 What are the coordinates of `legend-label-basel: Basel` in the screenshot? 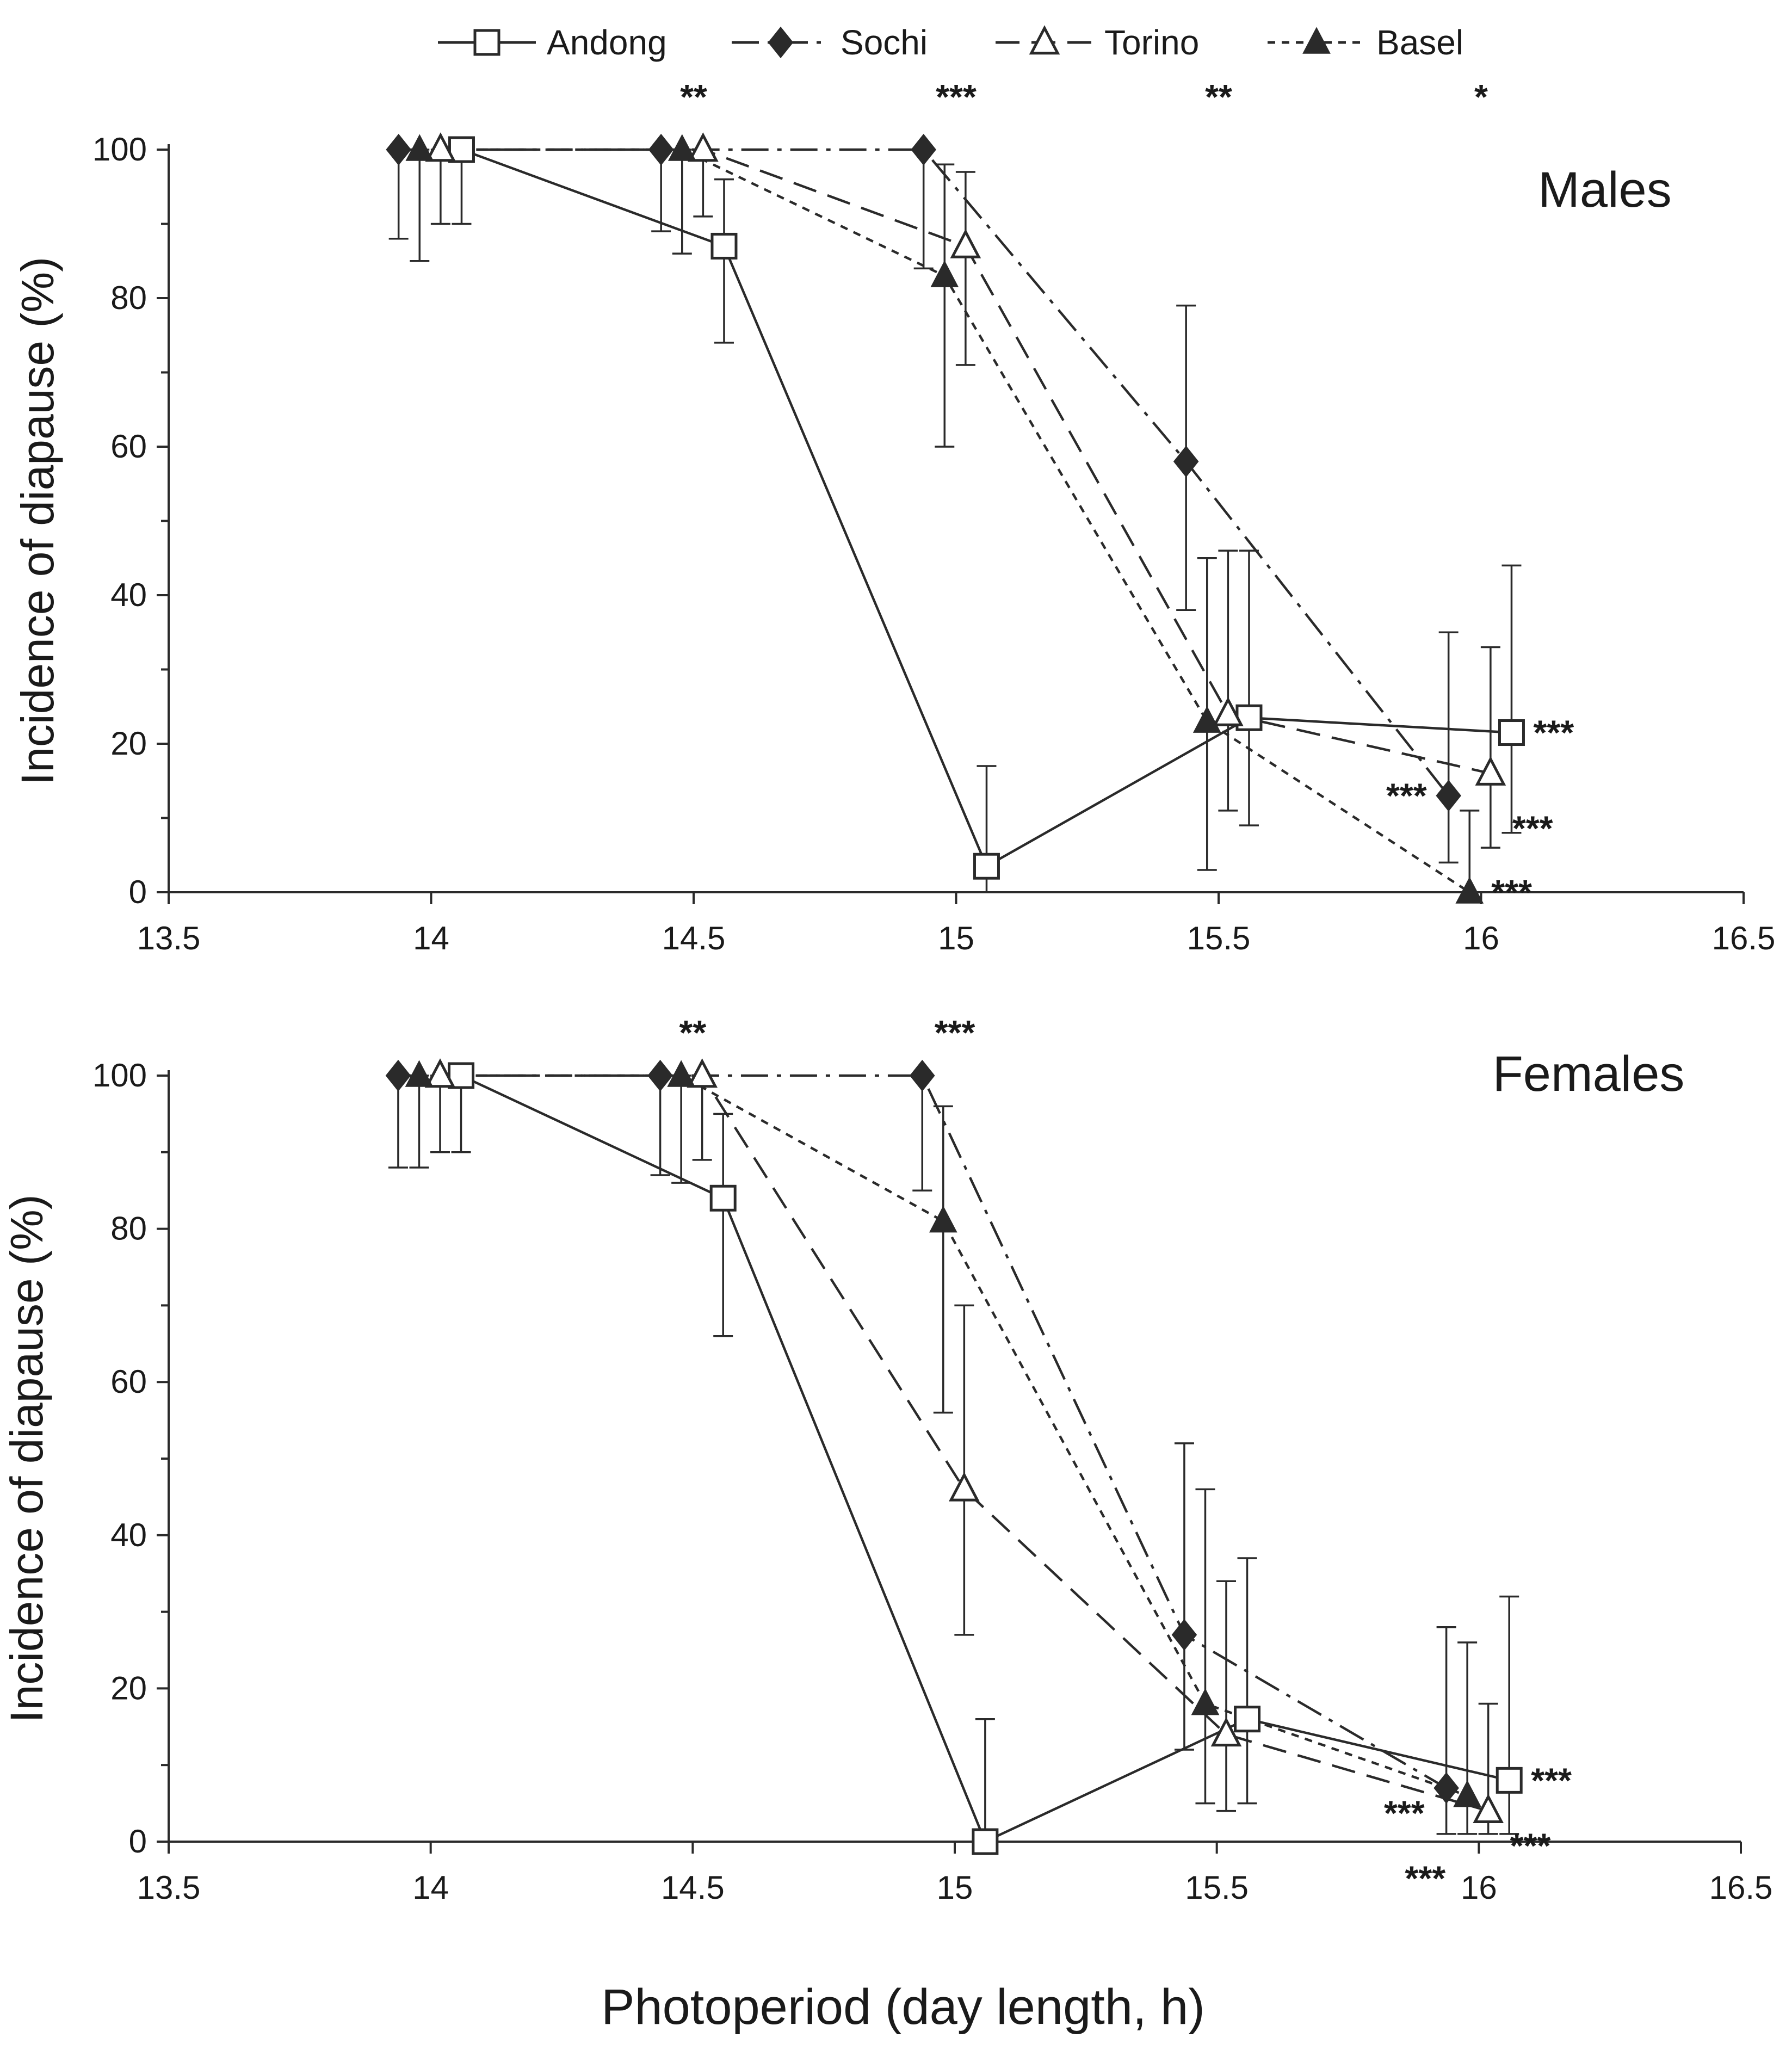 It's located at (1419, 43).